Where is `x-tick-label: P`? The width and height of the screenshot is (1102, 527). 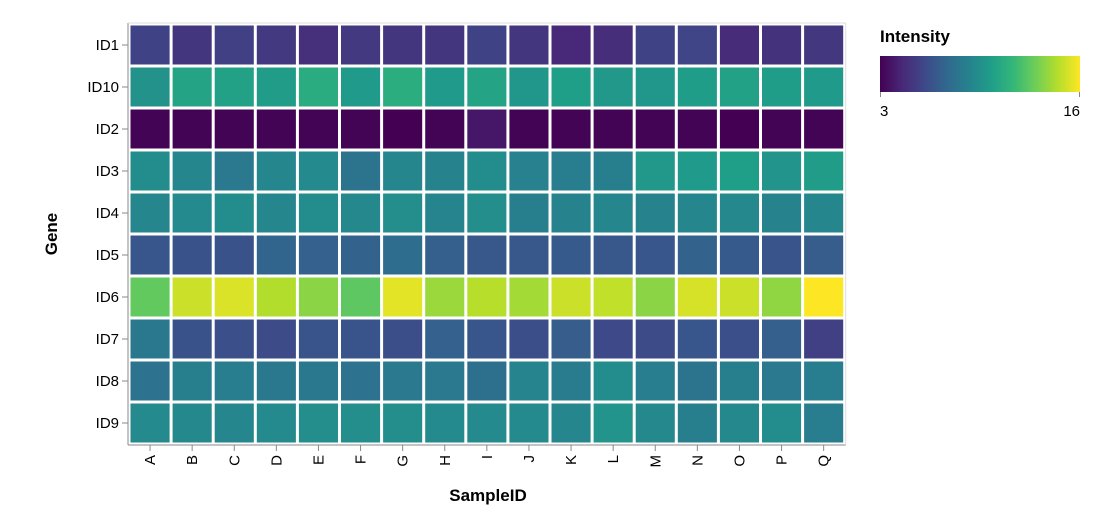
x-tick-label: P is located at coordinates (782, 460).